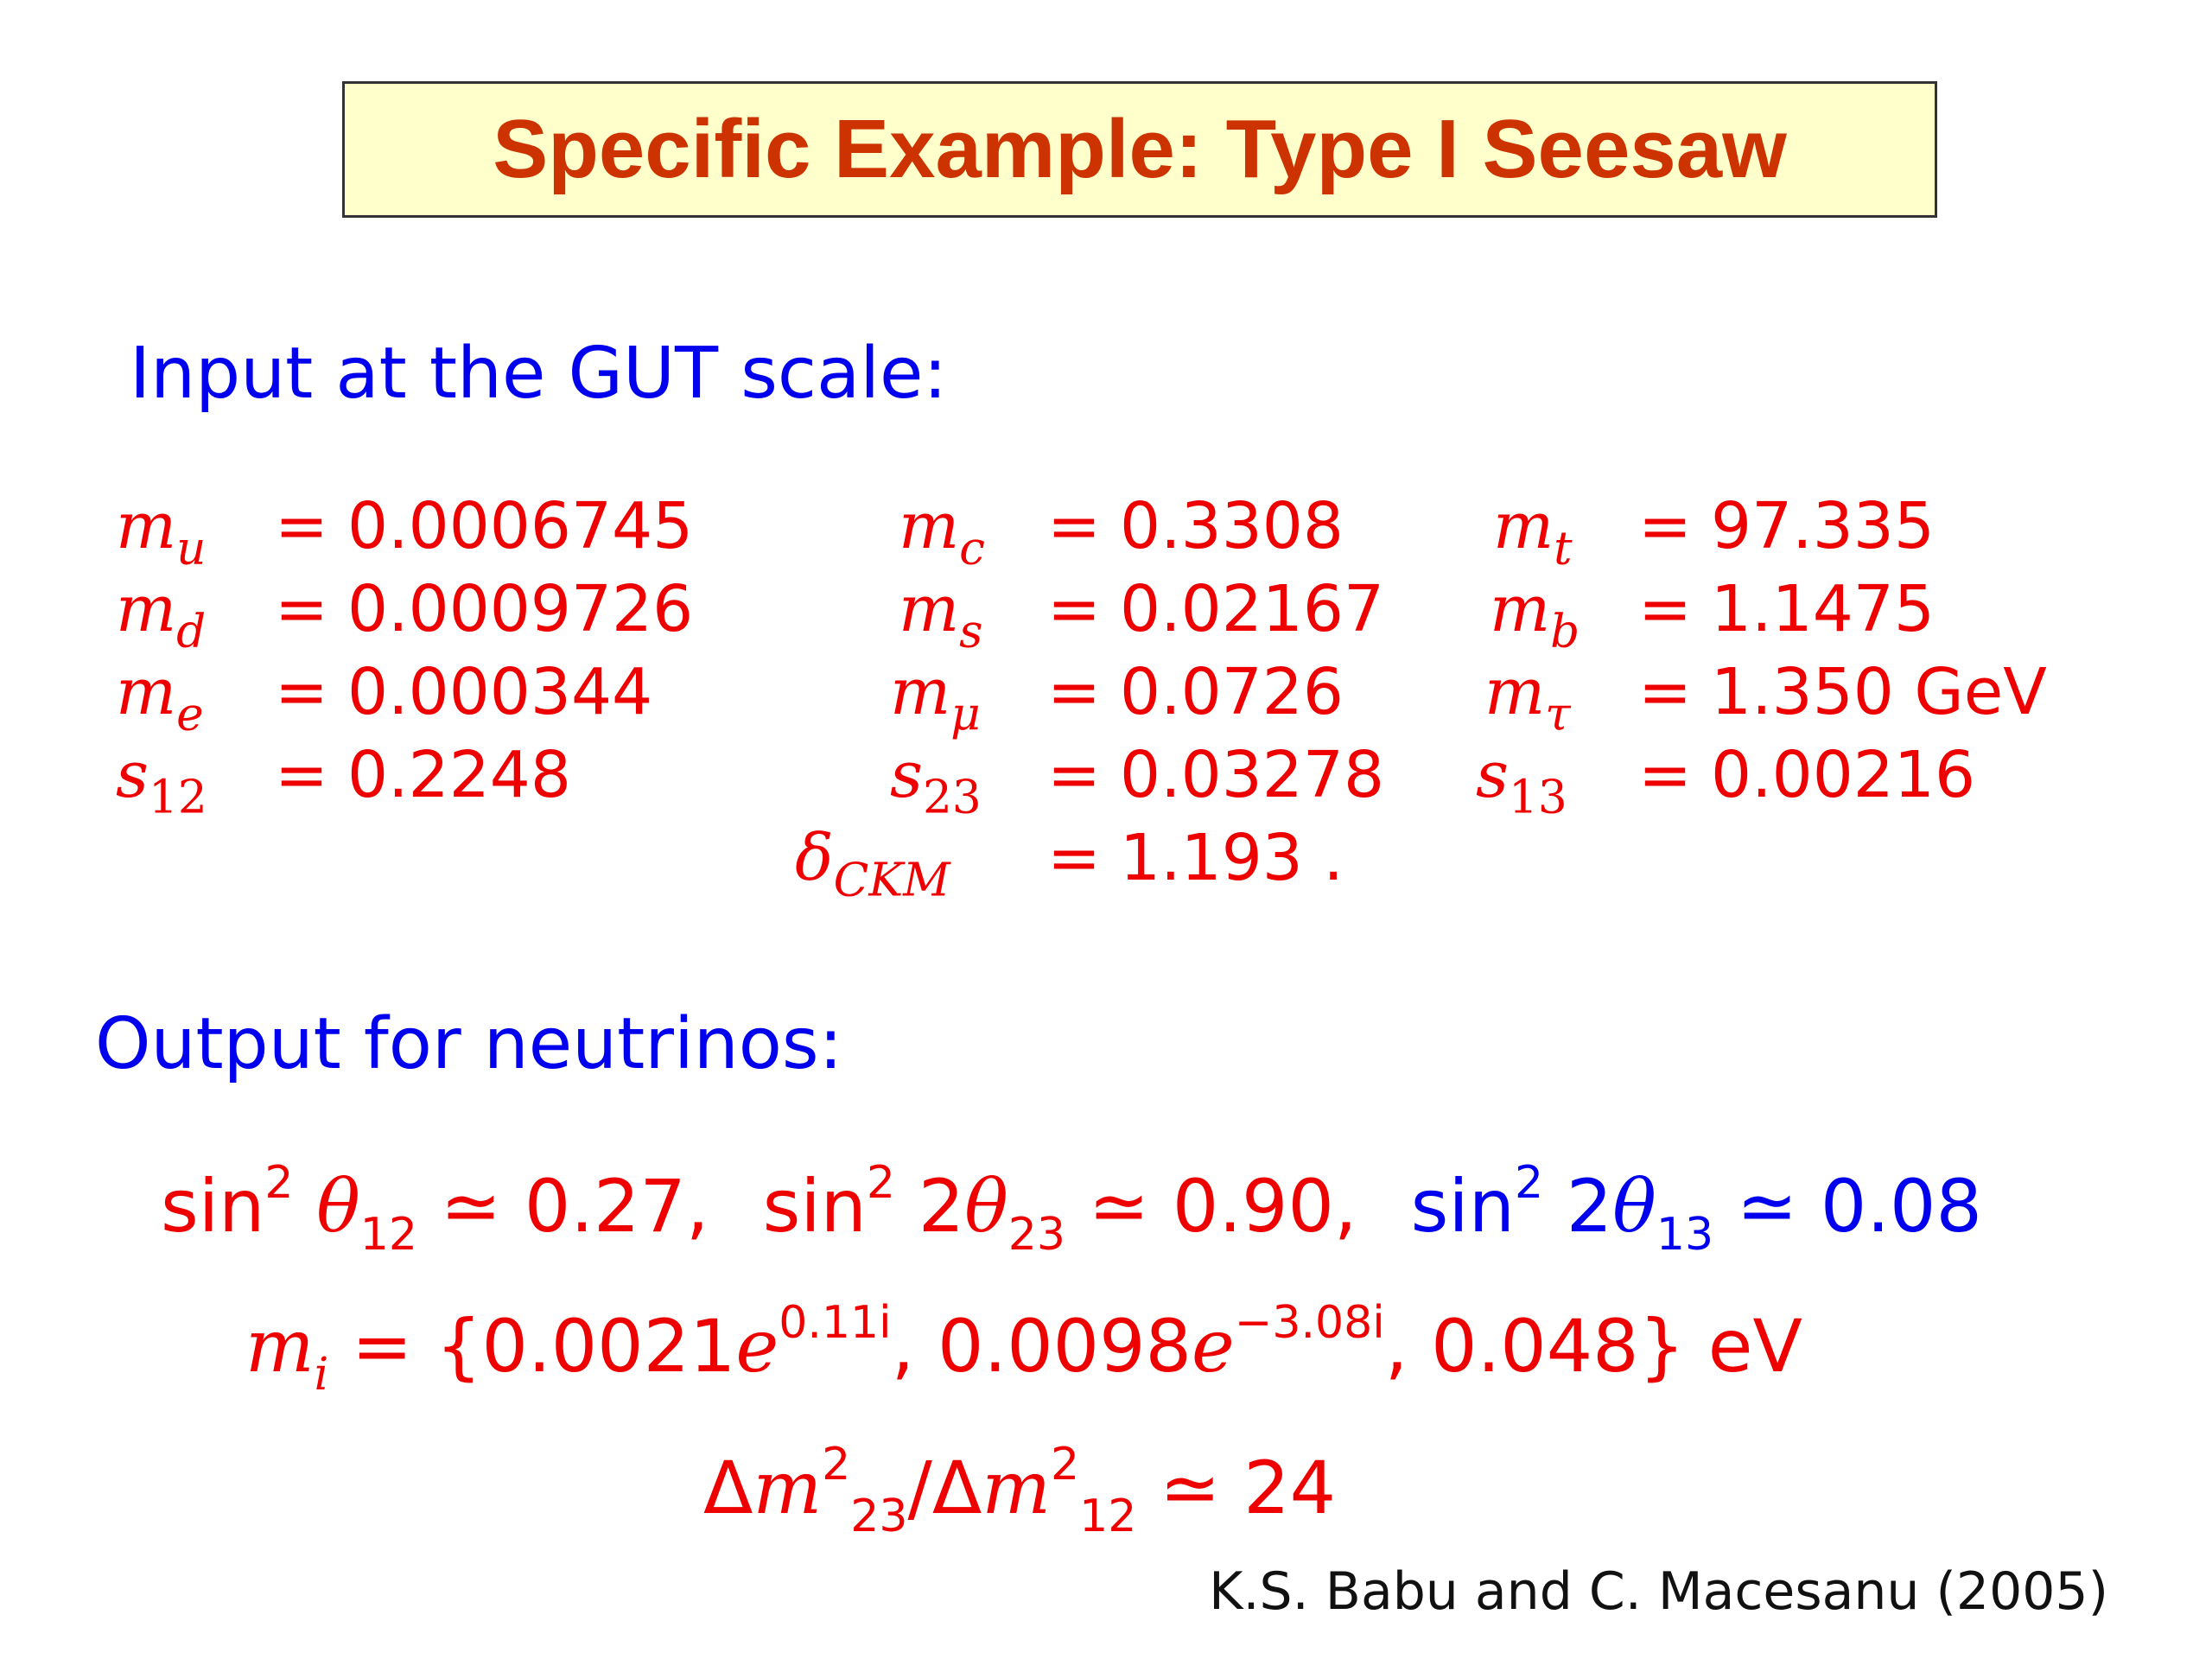 The width and height of the screenshot is (2212, 1659). Describe the element at coordinates (1696, 1208) in the screenshot. I see `sin2-2theta13: sin2 2θ13 ≃ 0.08` at that location.